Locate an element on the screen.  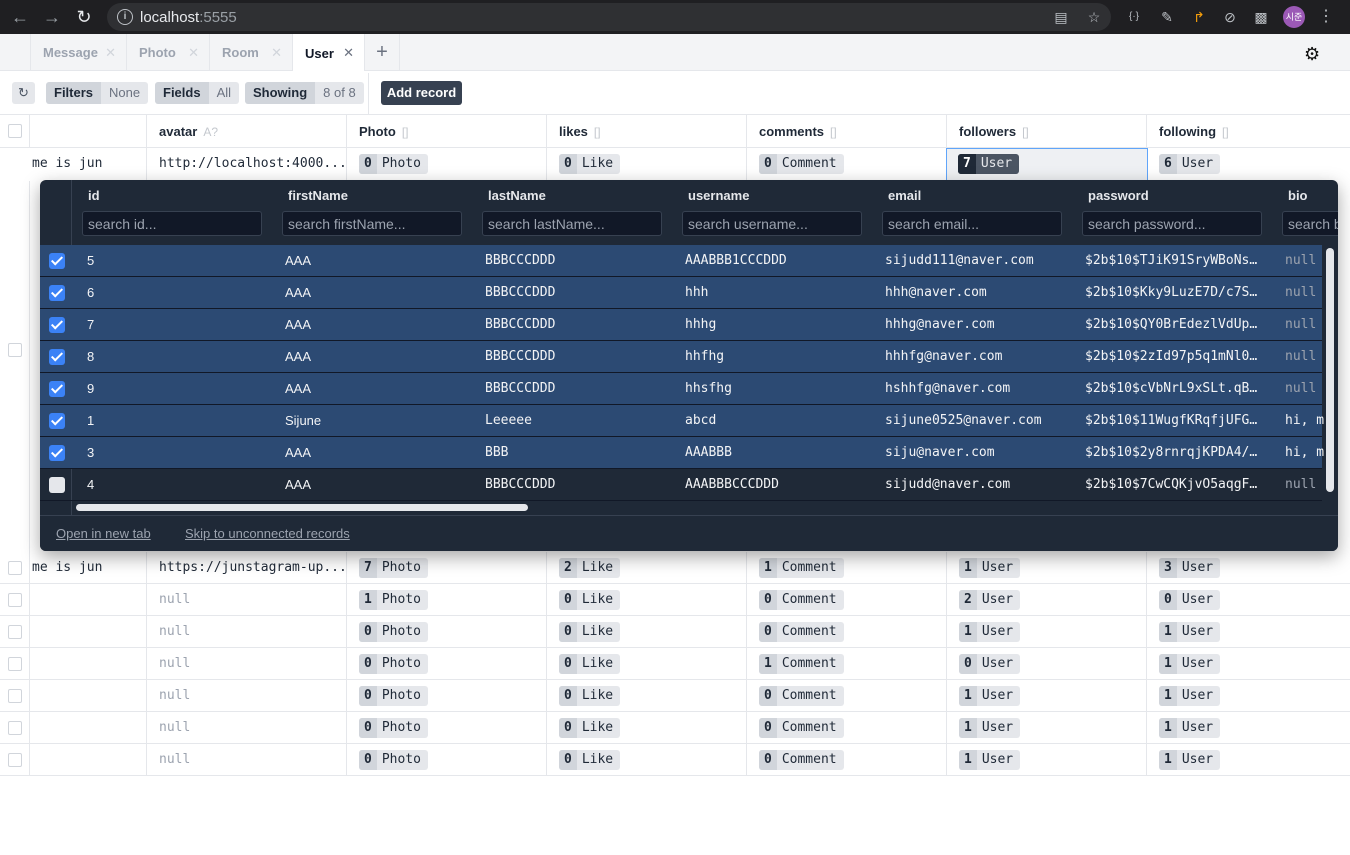
unchecked-checkbox is located at coordinates (57, 485).